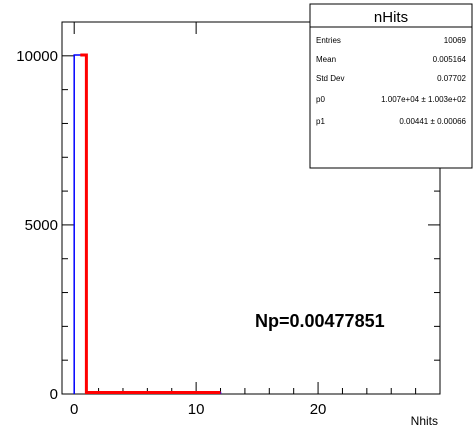 The image size is (475, 429). What do you see at coordinates (196, 409) in the screenshot?
I see `x-tick-label: 10` at bounding box center [196, 409].